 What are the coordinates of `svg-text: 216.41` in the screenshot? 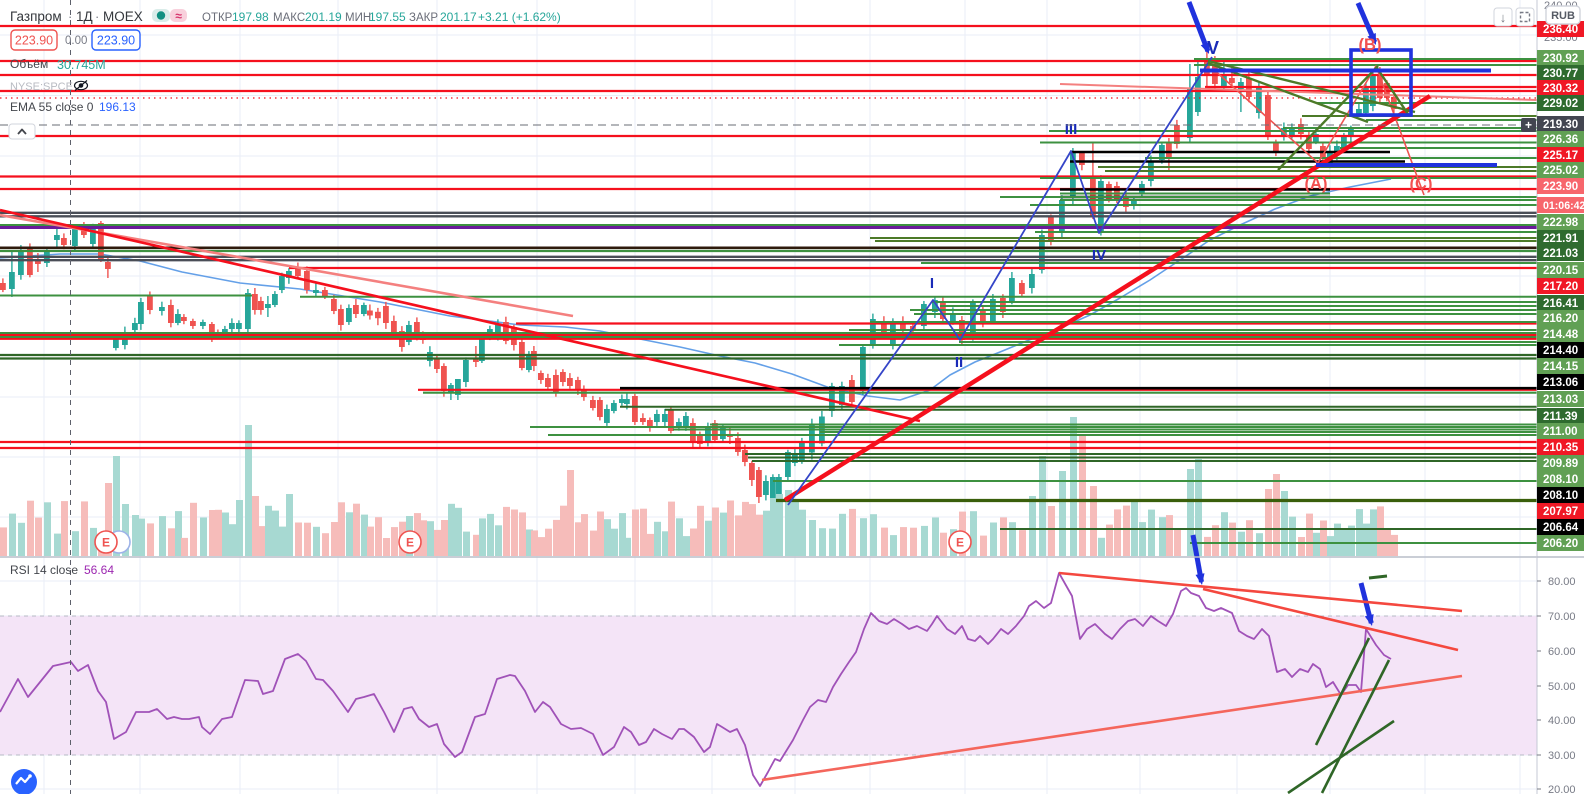 It's located at (1561, 304).